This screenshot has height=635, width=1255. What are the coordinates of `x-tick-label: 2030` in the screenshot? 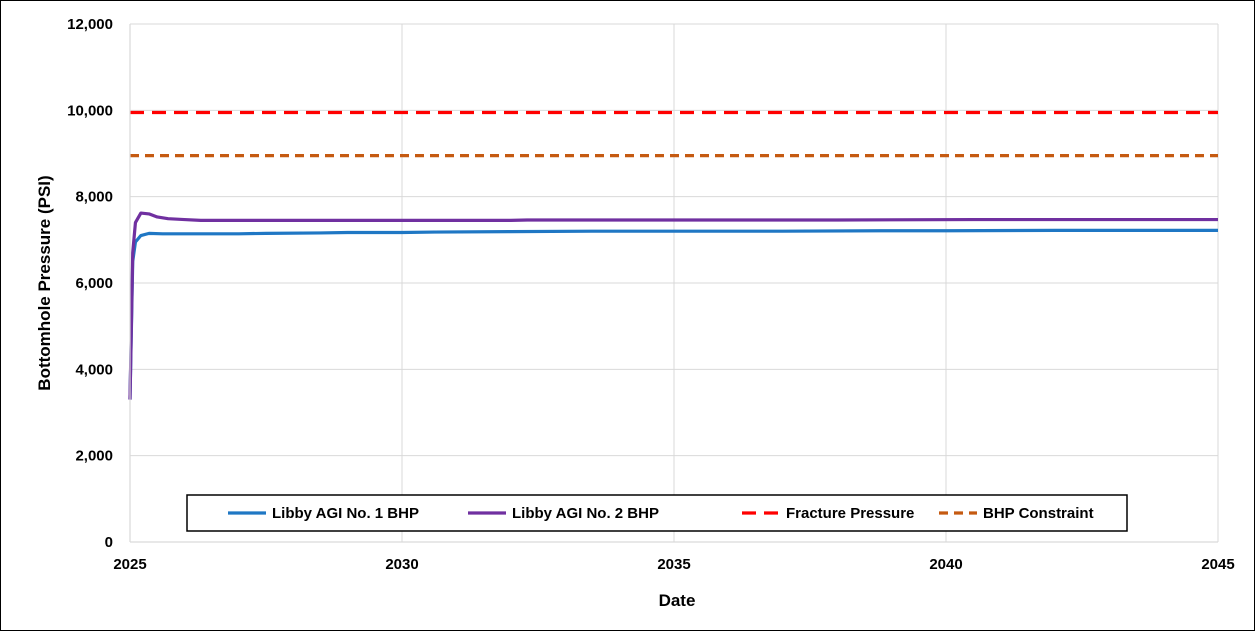 It's located at (401, 564).